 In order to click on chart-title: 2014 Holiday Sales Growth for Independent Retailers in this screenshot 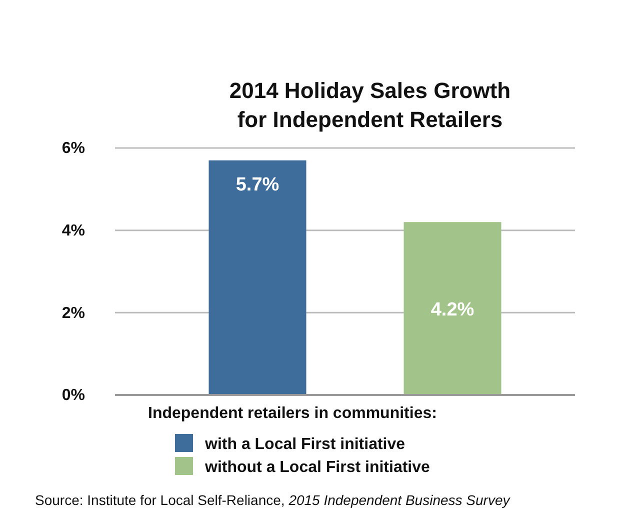, I will do `click(370, 105)`.